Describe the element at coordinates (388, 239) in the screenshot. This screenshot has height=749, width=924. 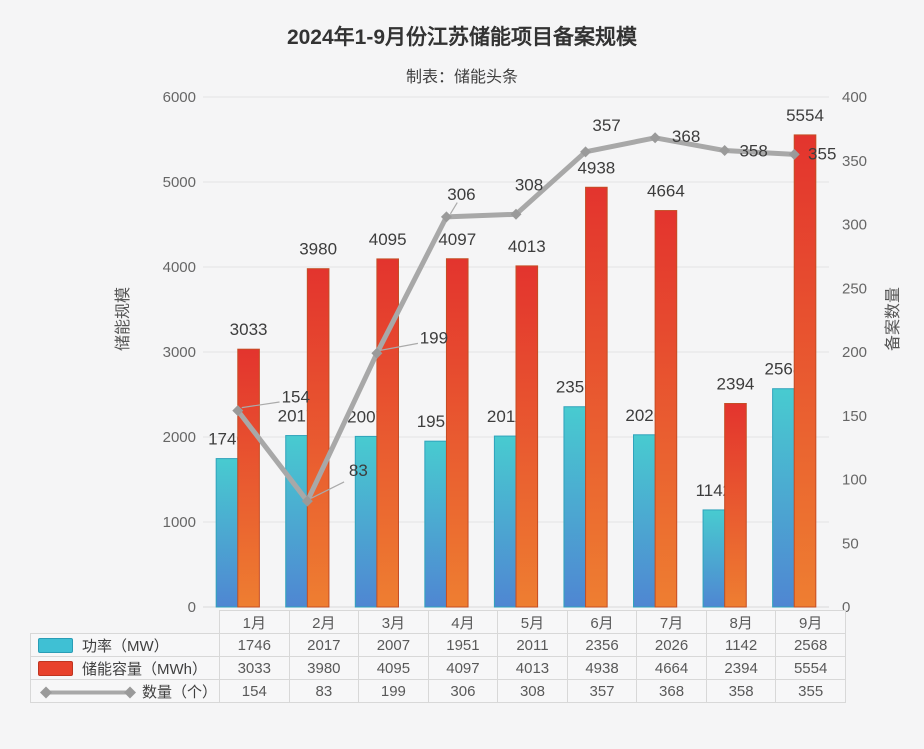
I see `bar-label: 4095` at that location.